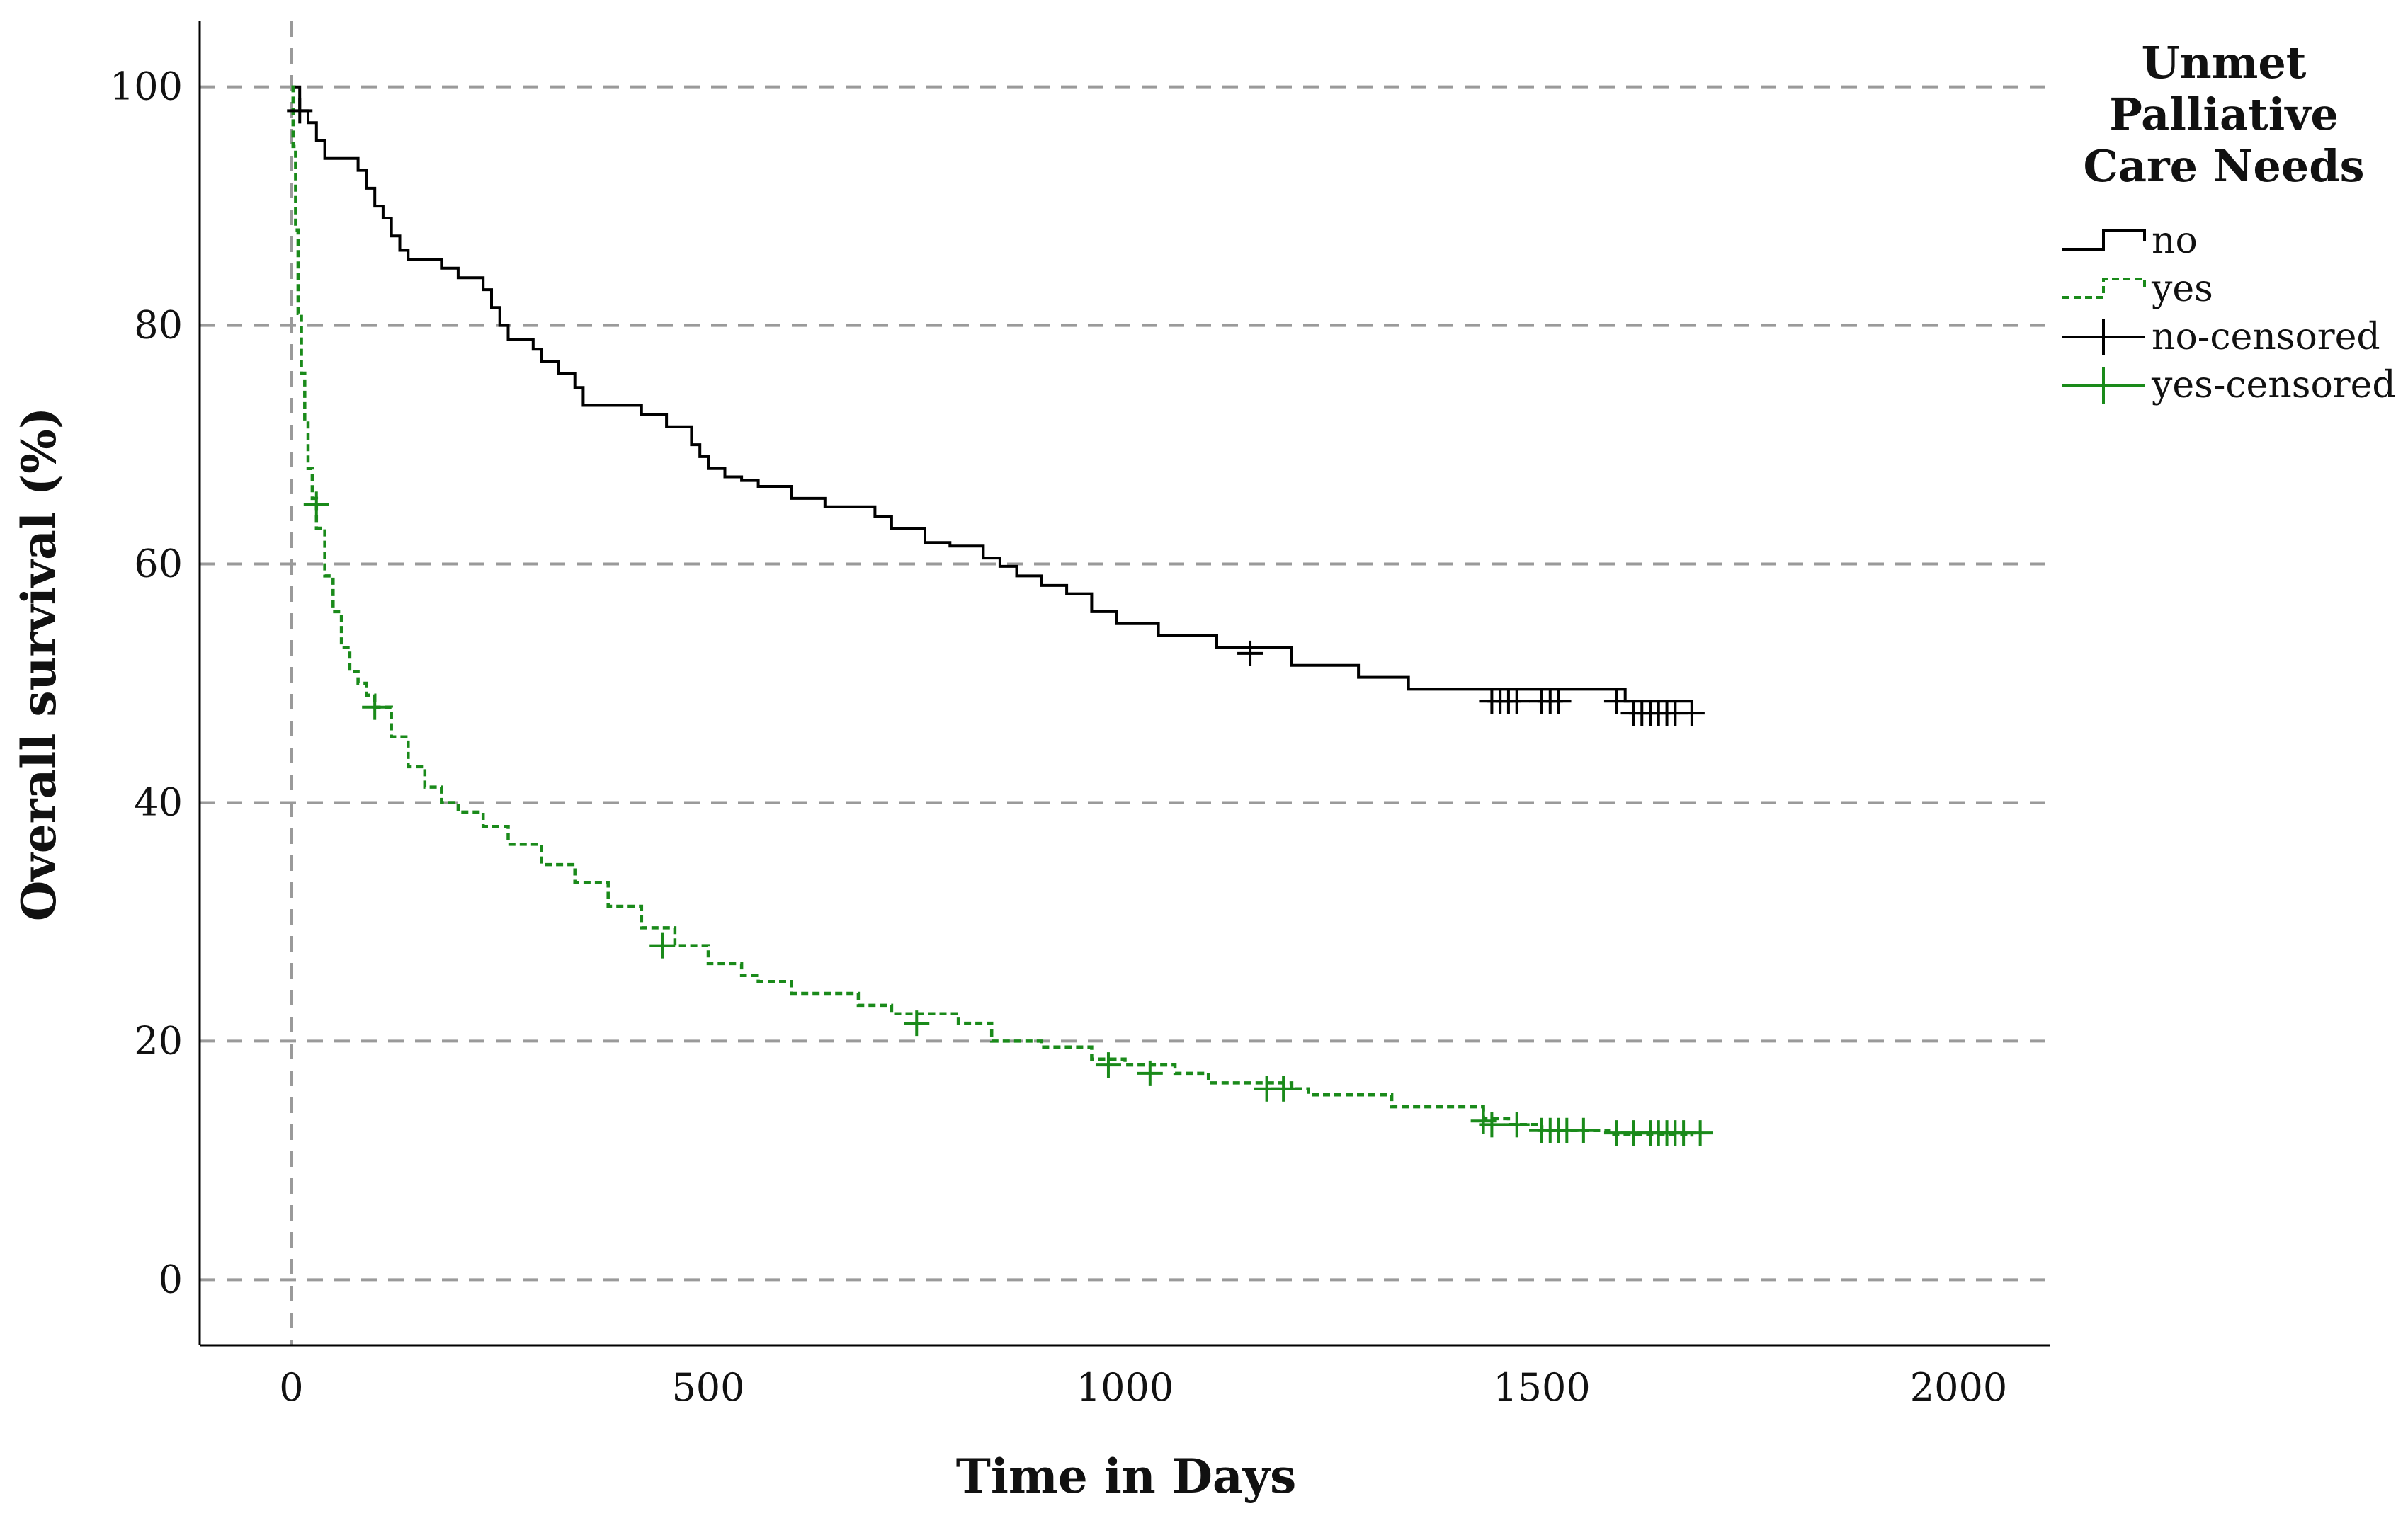 Image resolution: width=2408 pixels, height=1523 pixels. What do you see at coordinates (2175, 241) in the screenshot?
I see `legend-label: no` at bounding box center [2175, 241].